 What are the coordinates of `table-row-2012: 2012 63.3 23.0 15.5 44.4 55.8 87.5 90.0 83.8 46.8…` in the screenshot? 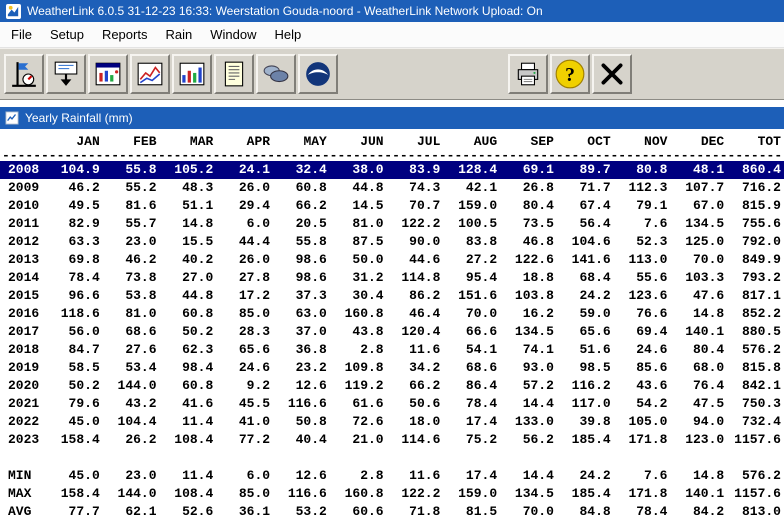 It's located at (392, 242).